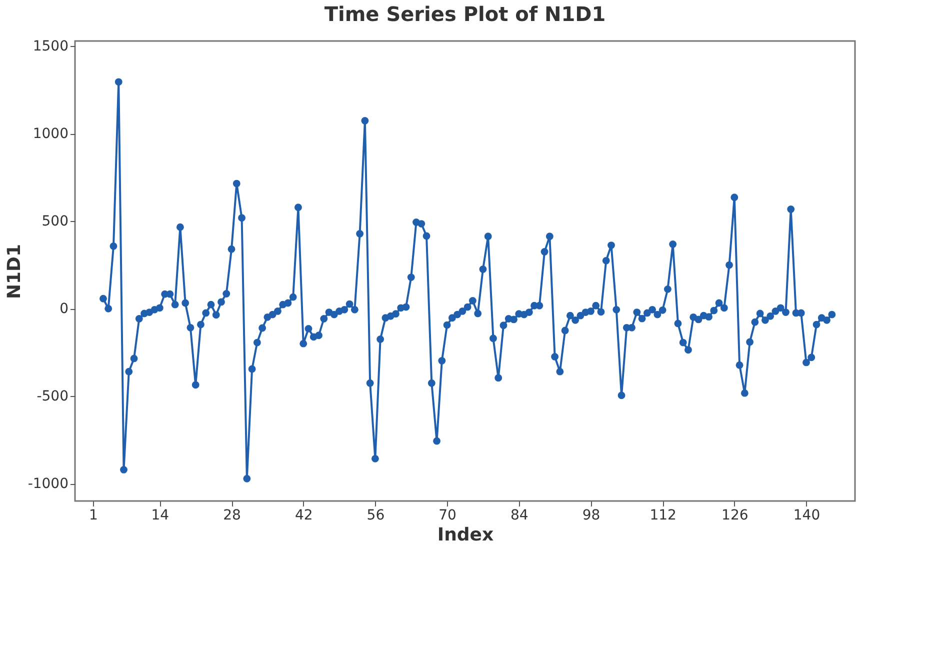 This screenshot has width=947, height=646. What do you see at coordinates (232, 516) in the screenshot?
I see `x-tick-label: 28` at bounding box center [232, 516].